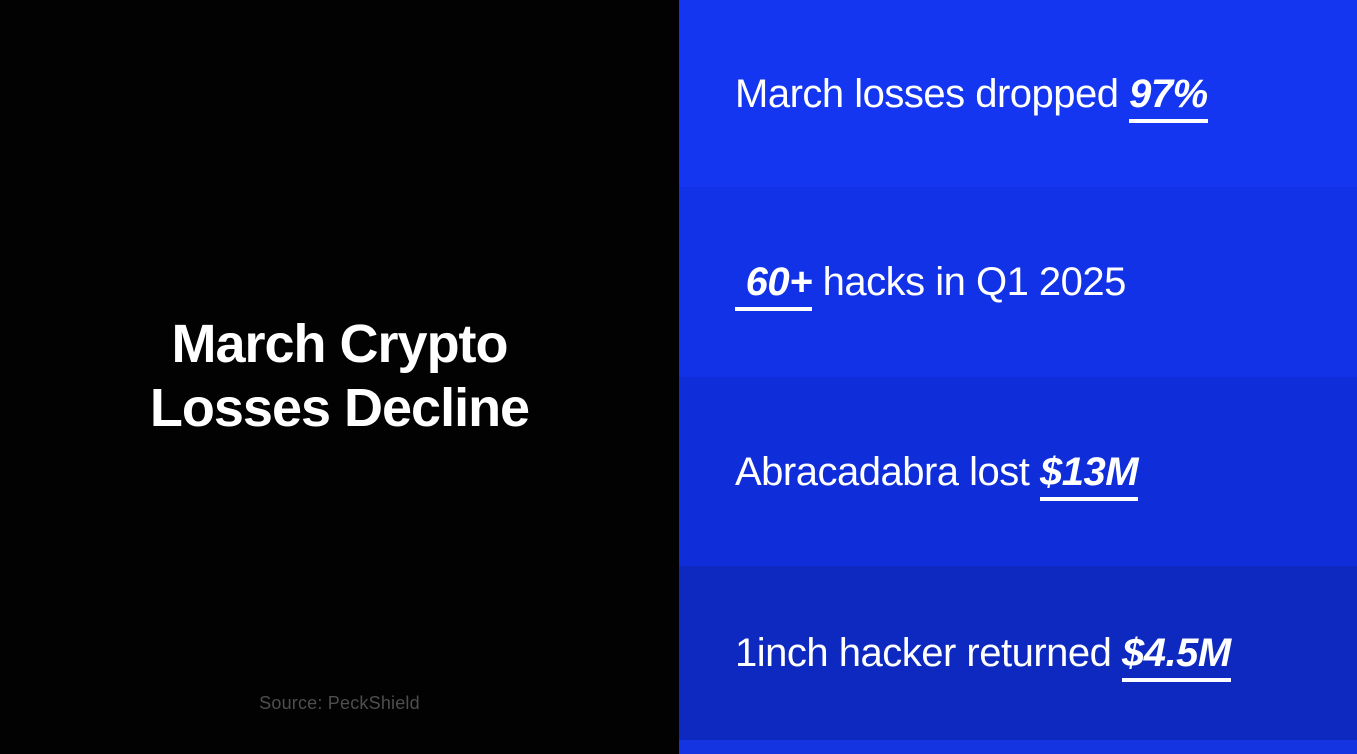  Describe the element at coordinates (1089, 475) in the screenshot. I see `stat-highlight: $13M` at that location.